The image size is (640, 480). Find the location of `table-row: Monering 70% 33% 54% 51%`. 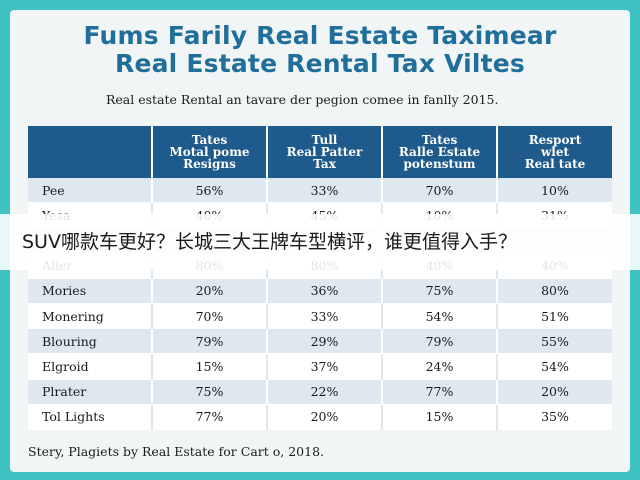

table-row: Monering 70% 33% 54% 51% is located at coordinates (320, 316).